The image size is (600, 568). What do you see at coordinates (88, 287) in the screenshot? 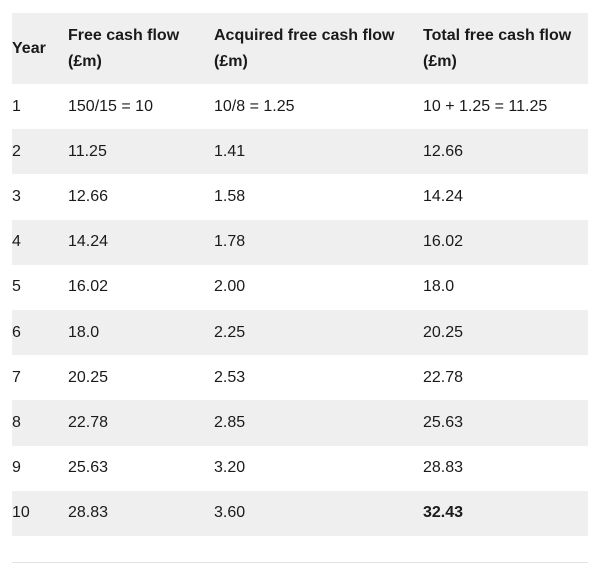
I see `free-cash-flow-cell: 16.02` at bounding box center [88, 287].